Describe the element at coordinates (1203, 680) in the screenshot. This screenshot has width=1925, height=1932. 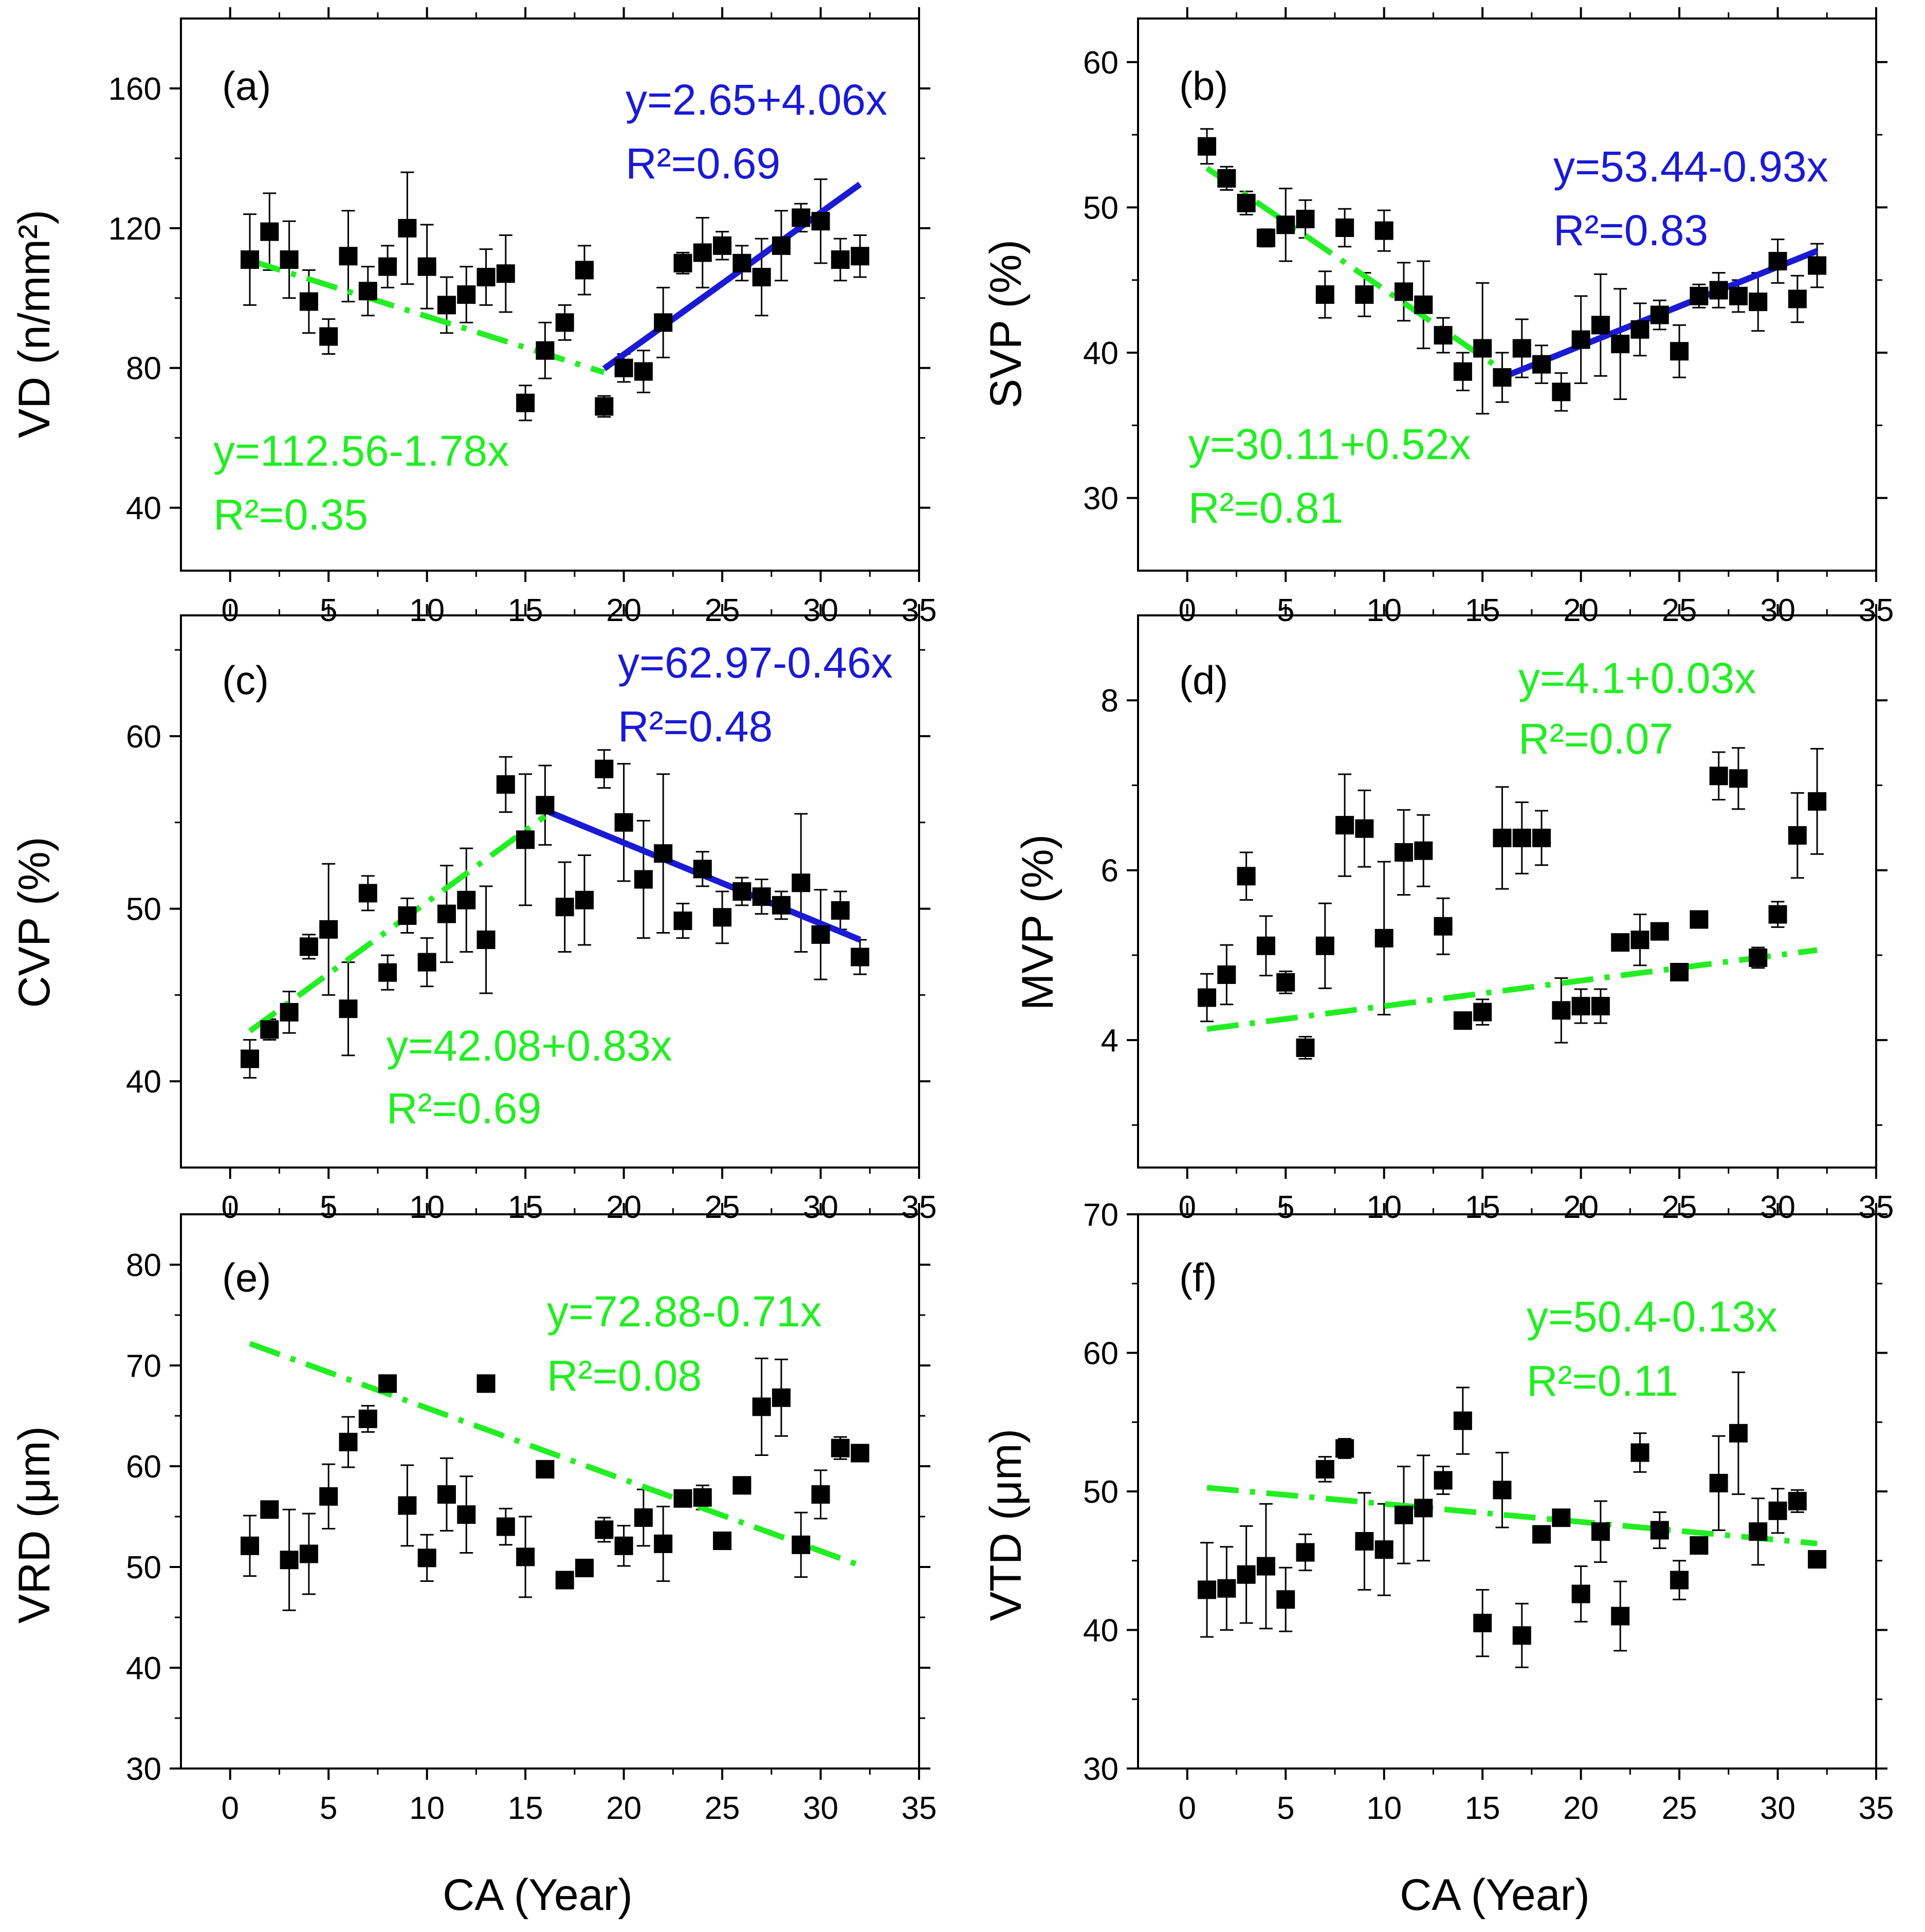
I see `panel-label-d: (d)` at that location.